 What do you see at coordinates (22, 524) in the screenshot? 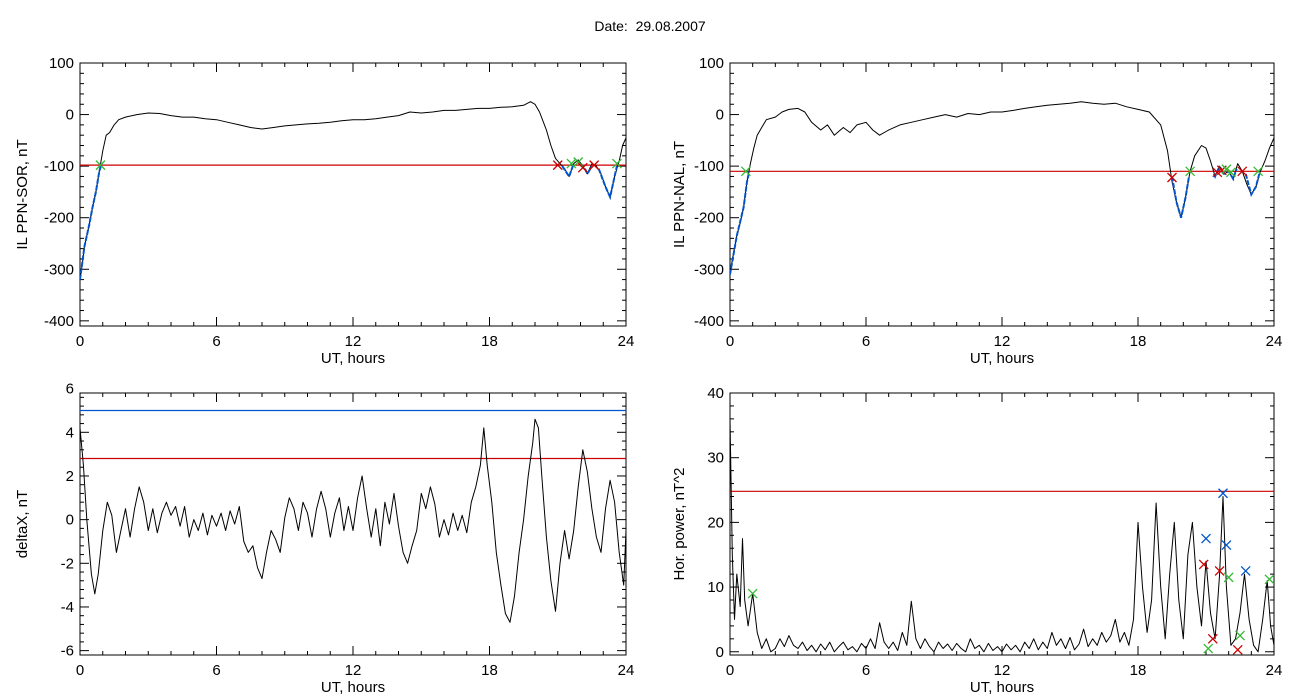
I see `y-axis-label: deltaX, nT` at bounding box center [22, 524].